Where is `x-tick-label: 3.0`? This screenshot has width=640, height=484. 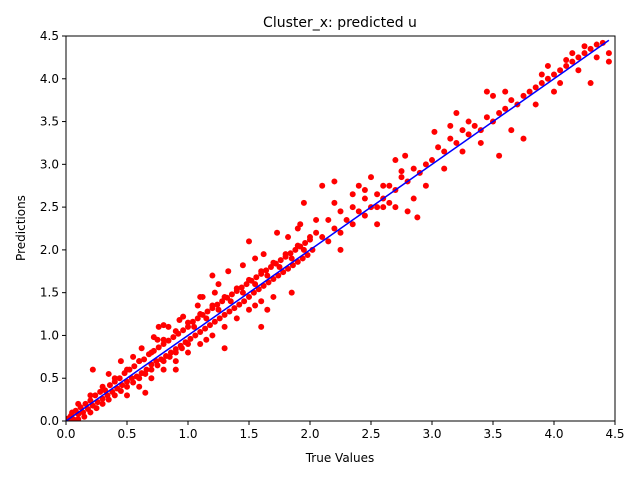
x-tick-label: 3.0 is located at coordinates (431, 434).